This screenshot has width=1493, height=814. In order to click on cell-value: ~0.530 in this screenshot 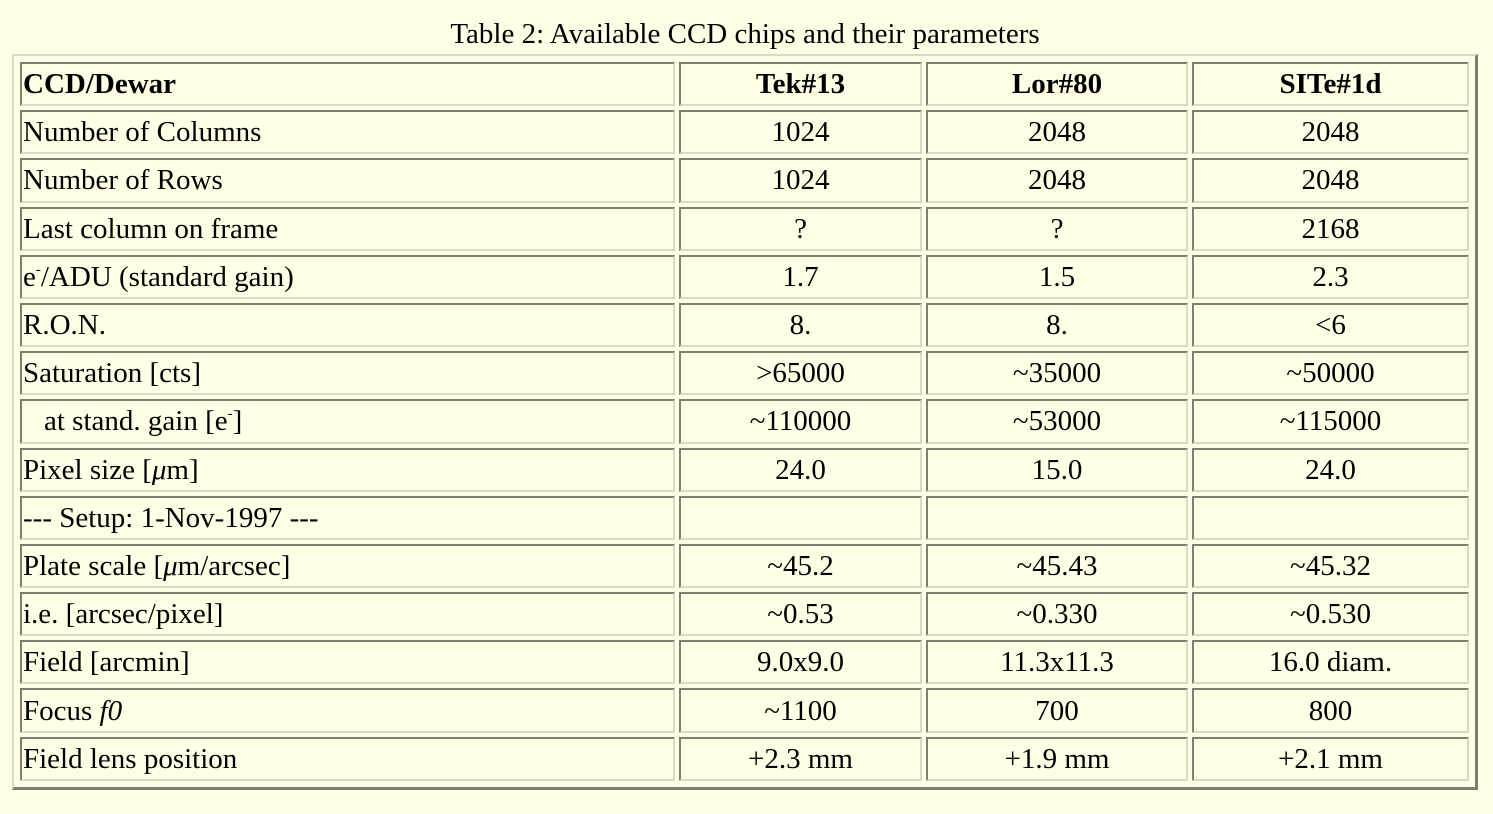, I will do `click(1330, 614)`.